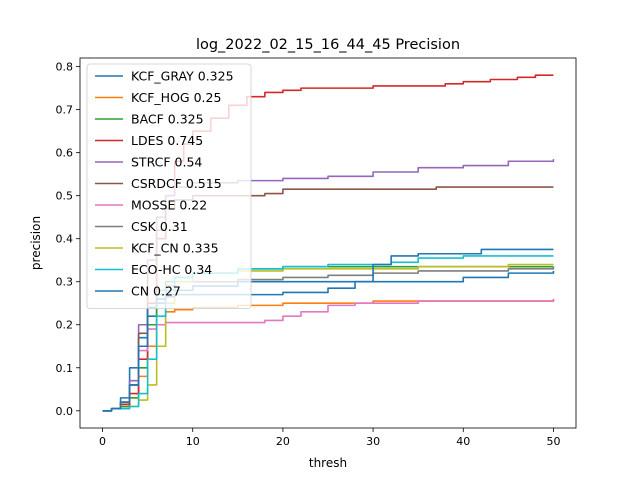 The image size is (640, 480). Describe the element at coordinates (171, 269) in the screenshot. I see `legend-label: ECO-HC 0.34` at that location.